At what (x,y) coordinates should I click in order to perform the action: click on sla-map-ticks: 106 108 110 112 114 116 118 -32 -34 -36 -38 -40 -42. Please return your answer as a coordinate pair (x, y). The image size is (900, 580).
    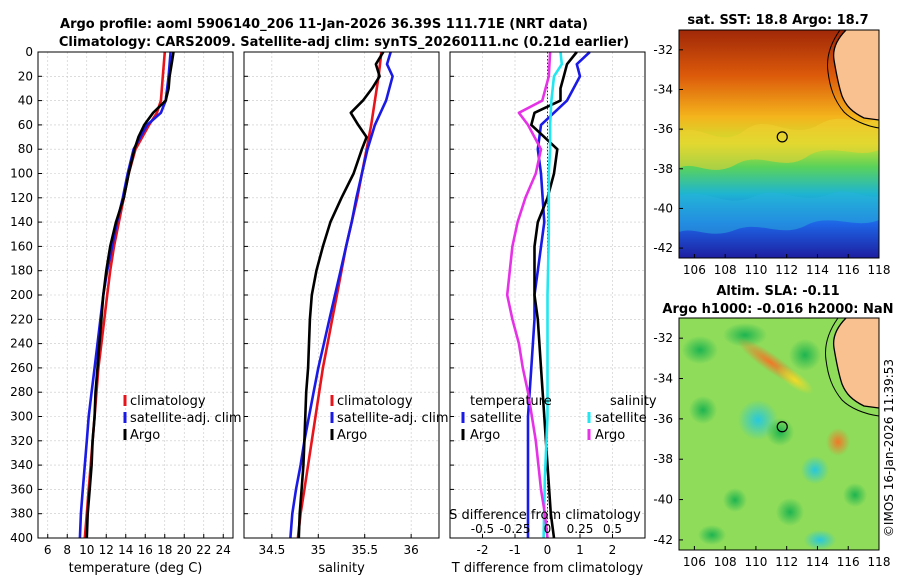
    Looking at the image, I should click on (771, 450).